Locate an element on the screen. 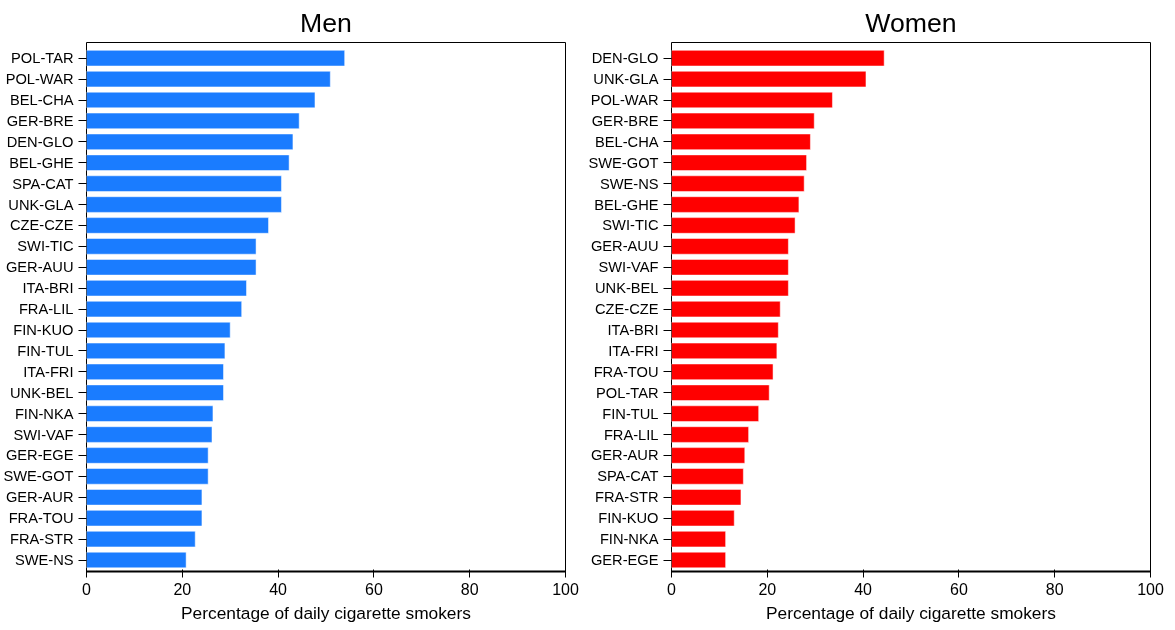 The image size is (1175, 630). x-tick-label: 100 is located at coordinates (565, 589).